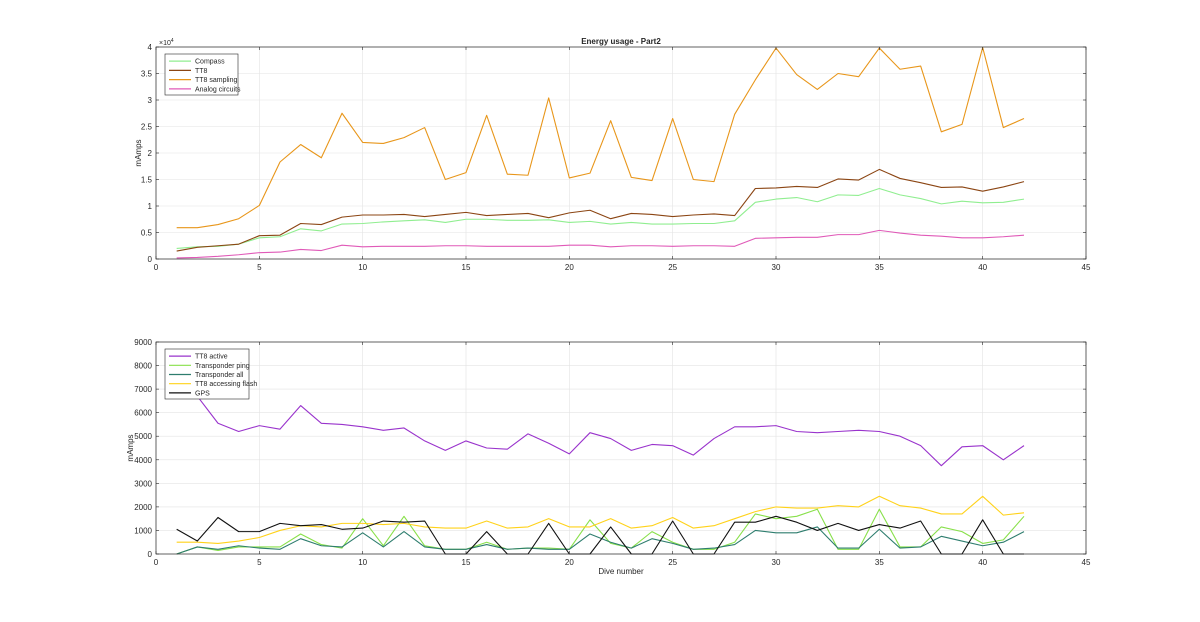 This screenshot has height=622, width=1200. Describe the element at coordinates (672, 267) in the screenshot. I see `top-x-tick-label: 25` at that location.